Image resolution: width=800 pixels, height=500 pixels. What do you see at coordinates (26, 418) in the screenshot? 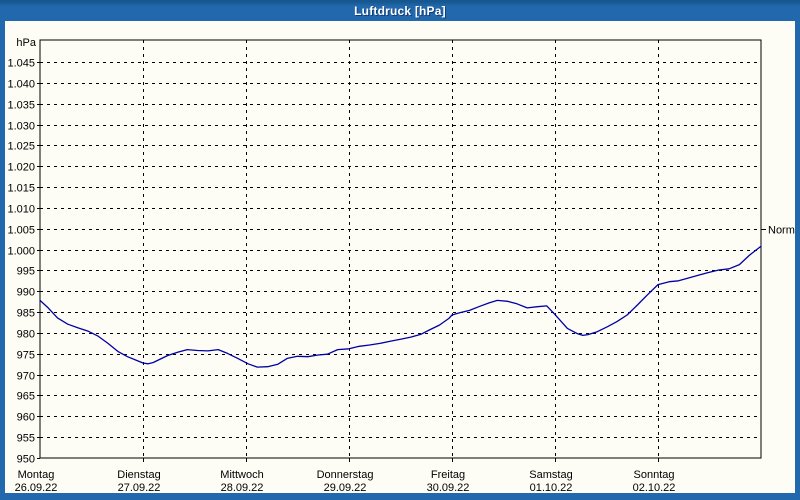
I see `y-tick-label: 960` at bounding box center [26, 418].